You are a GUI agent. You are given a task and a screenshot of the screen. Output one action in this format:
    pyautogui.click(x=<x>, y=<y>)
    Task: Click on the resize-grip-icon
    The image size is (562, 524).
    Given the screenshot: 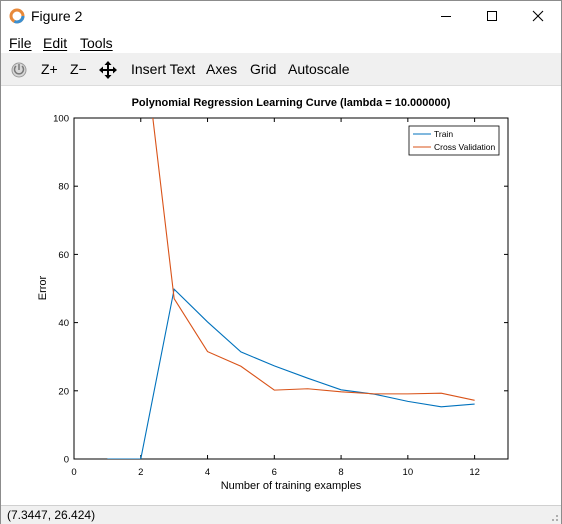 What is the action you would take?
    pyautogui.click(x=554, y=517)
    